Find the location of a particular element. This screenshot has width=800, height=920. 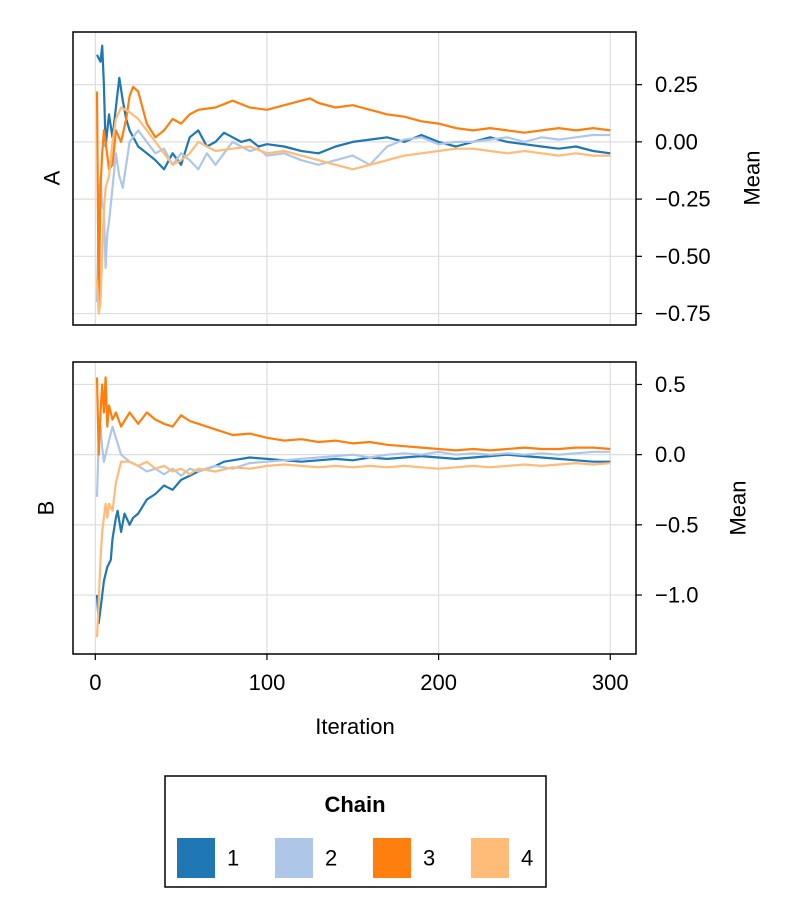

panel-a-y-tick-label: 0.00 is located at coordinates (676, 141).